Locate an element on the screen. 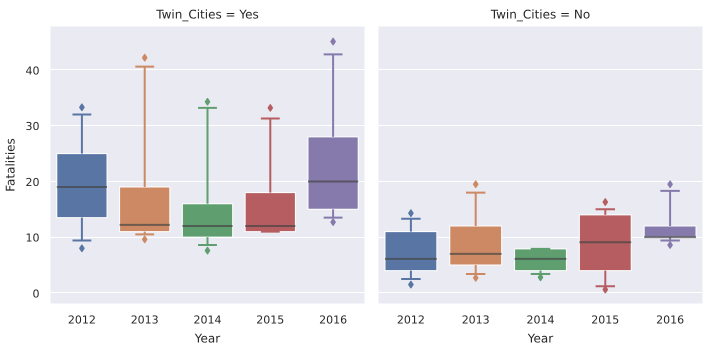 This screenshot has width=708, height=348. y-tick-label: 40 is located at coordinates (33, 71).